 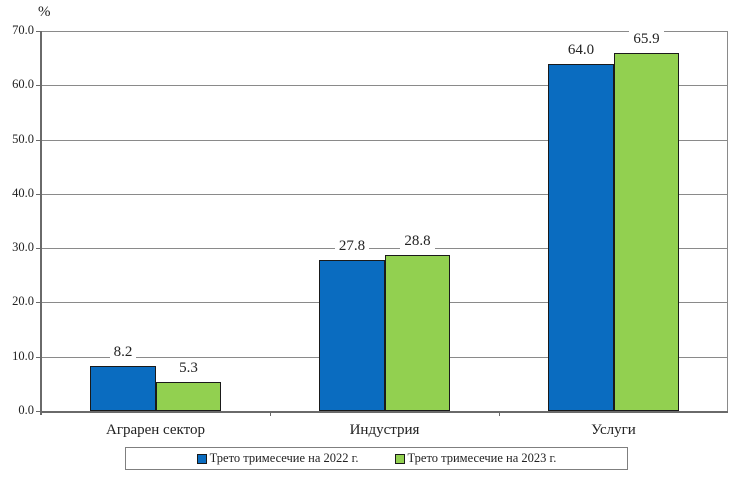 I want to click on x-axis-line, so click(x=384, y=412).